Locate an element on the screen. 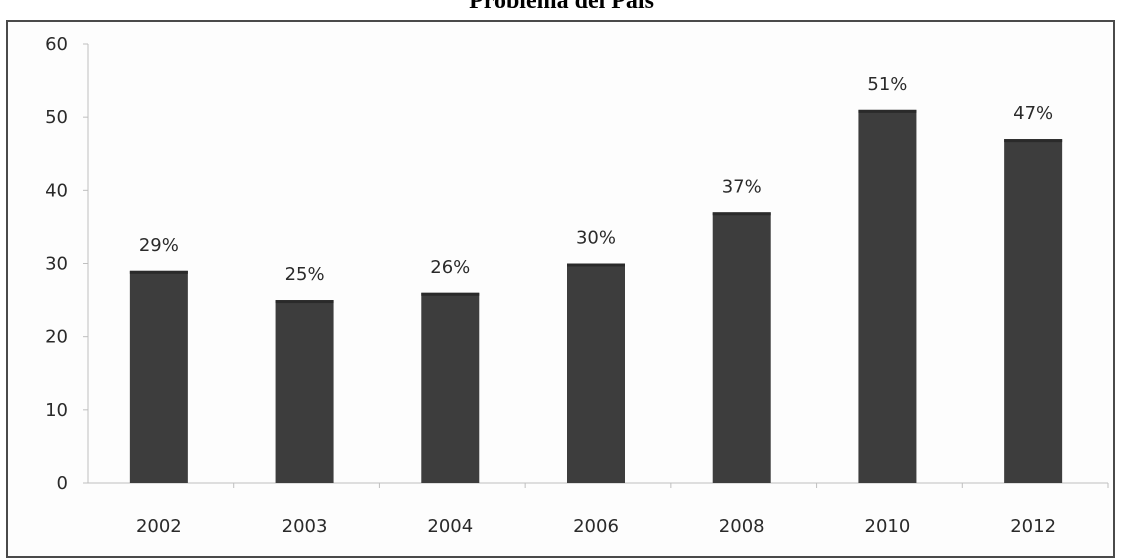 The height and width of the screenshot is (560, 1123). data-label-2010: 51% is located at coordinates (887, 84).